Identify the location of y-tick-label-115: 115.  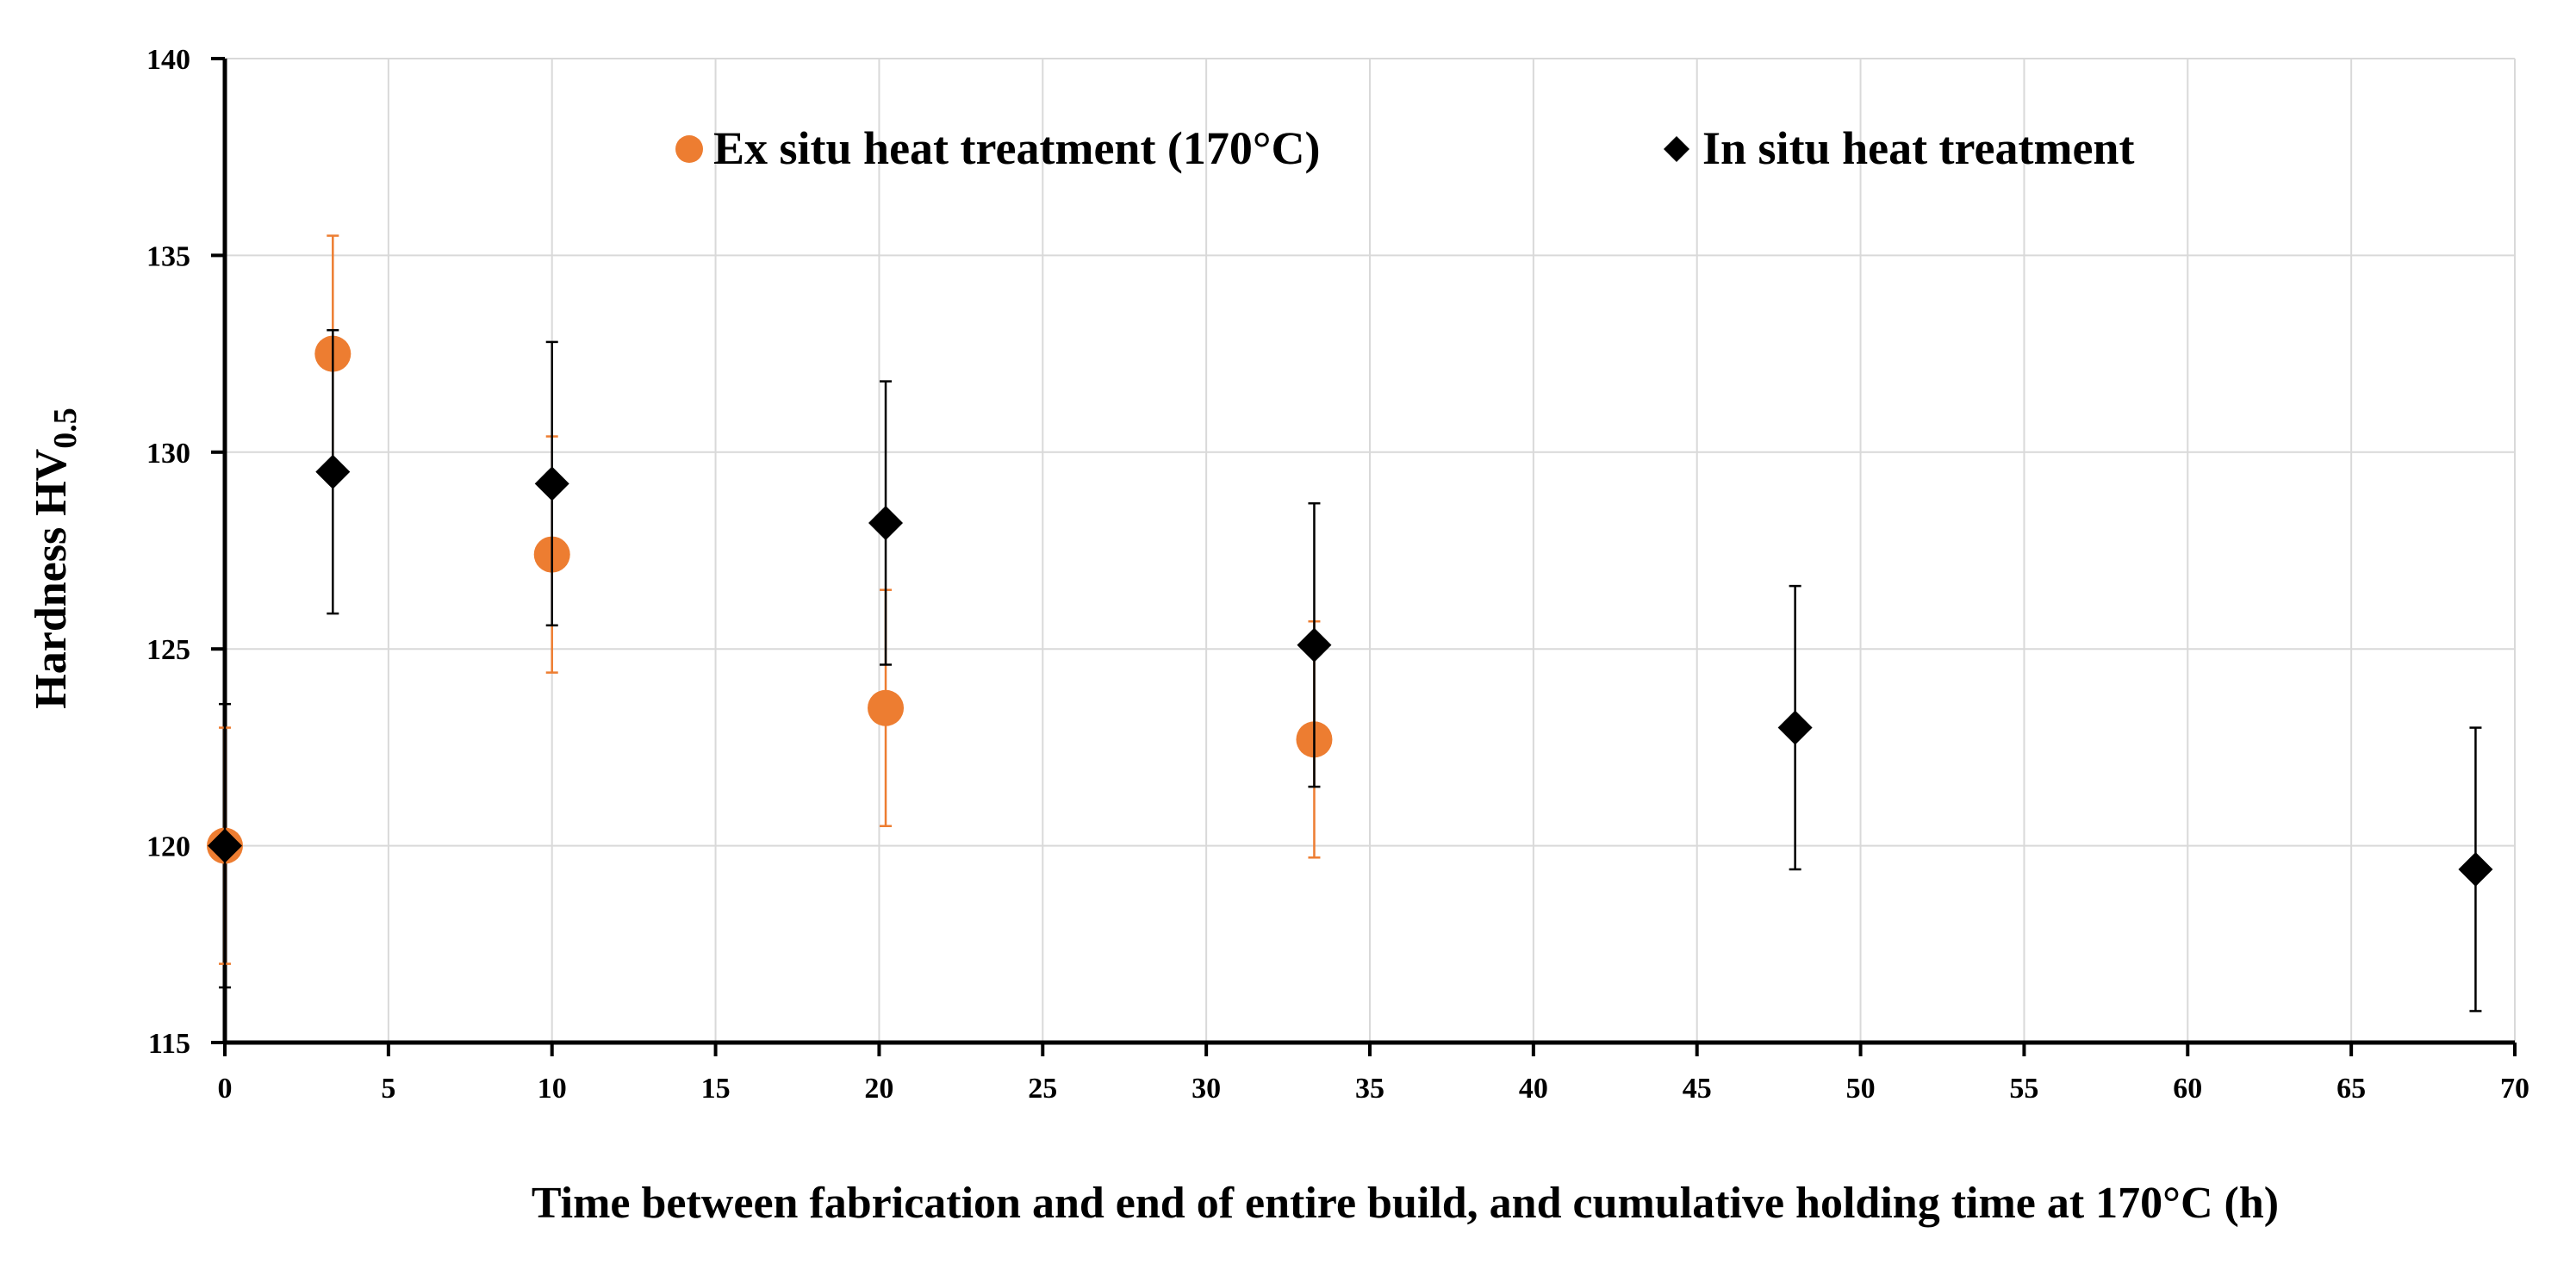
(169, 1044).